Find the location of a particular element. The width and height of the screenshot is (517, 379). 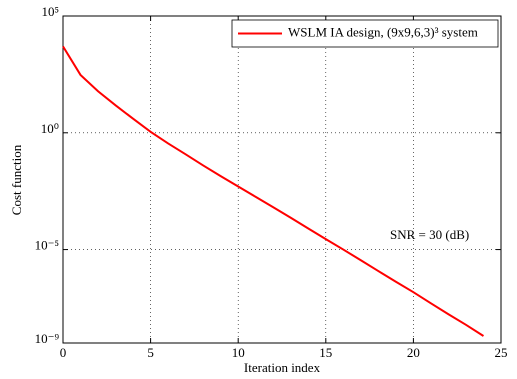

y-tick-label: 10⁻⁵ is located at coordinates (47, 245).